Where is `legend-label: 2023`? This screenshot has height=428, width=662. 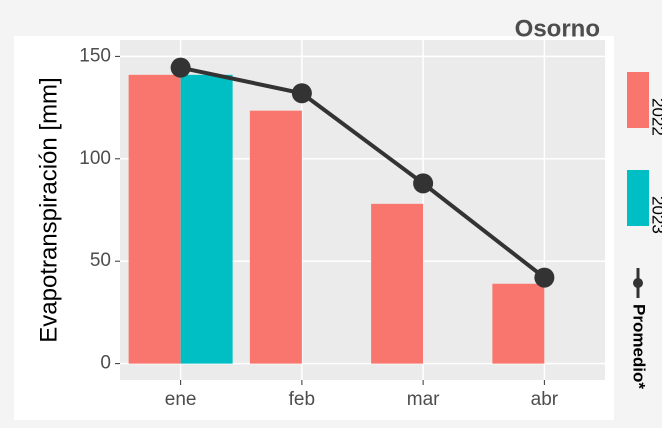
legend-label: 2023 is located at coordinates (655, 215).